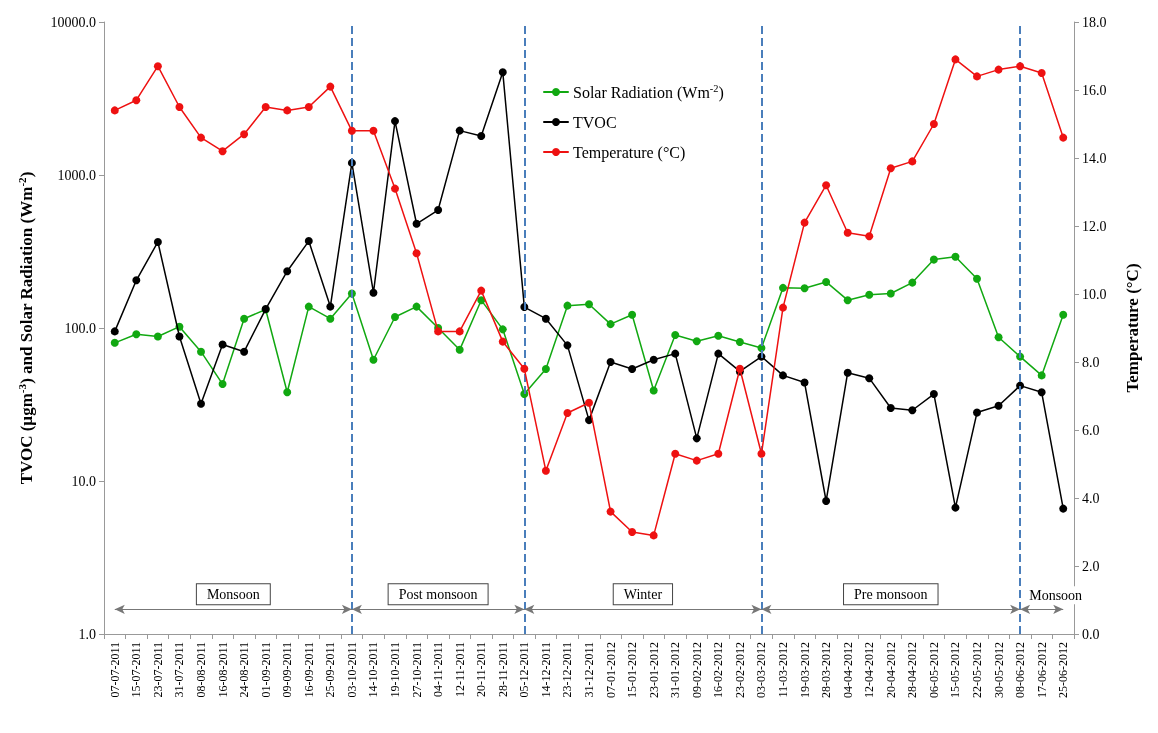 The image size is (1158, 733). What do you see at coordinates (373, 670) in the screenshot?
I see `x-tick-label: 14-10-2011` at bounding box center [373, 670].